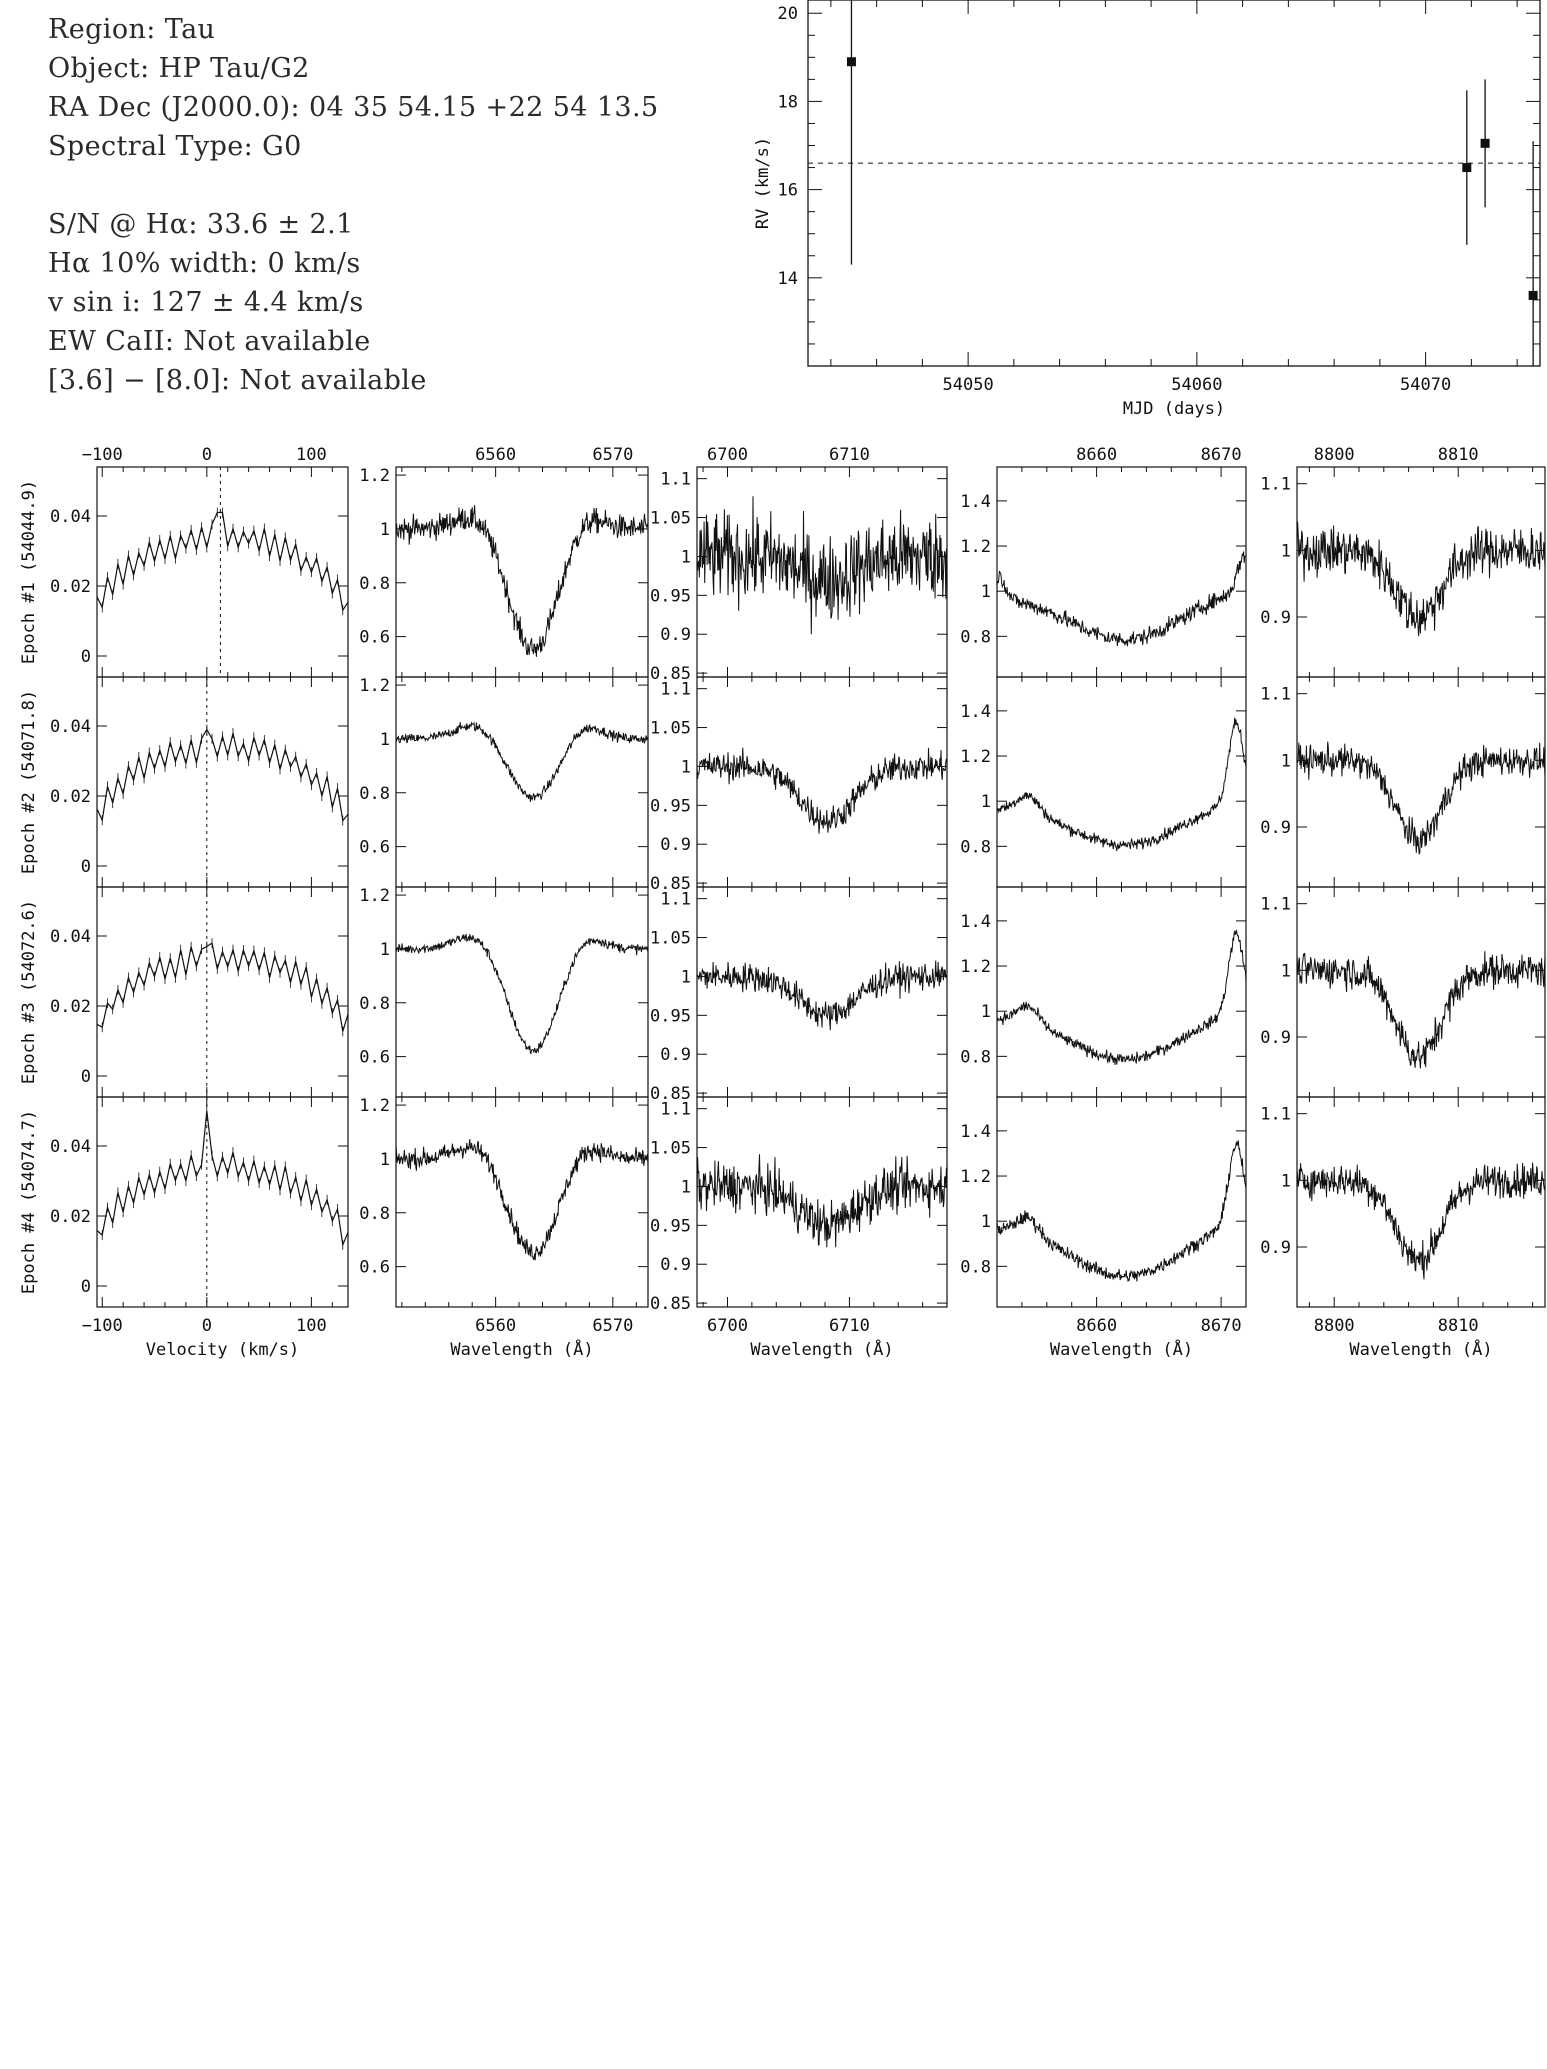 The image size is (1547, 2069). What do you see at coordinates (1458, 1326) in the screenshot?
I see `bottom-x-tick-label: 8810` at bounding box center [1458, 1326].